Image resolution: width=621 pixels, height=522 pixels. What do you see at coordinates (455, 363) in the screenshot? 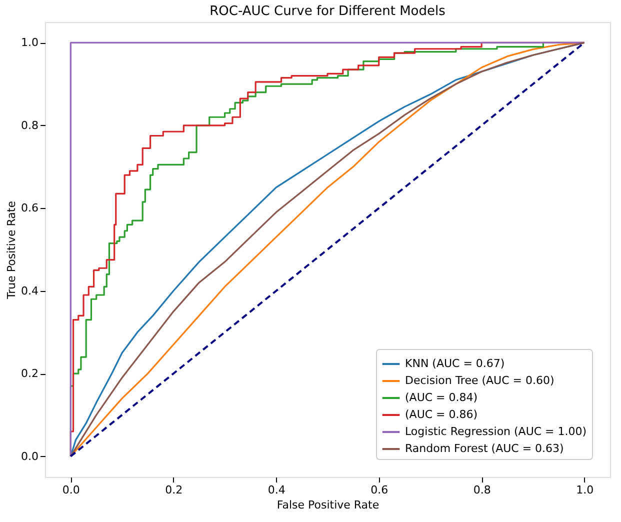
I see `legend-label: KNN (AUC = 0.67)` at bounding box center [455, 363].